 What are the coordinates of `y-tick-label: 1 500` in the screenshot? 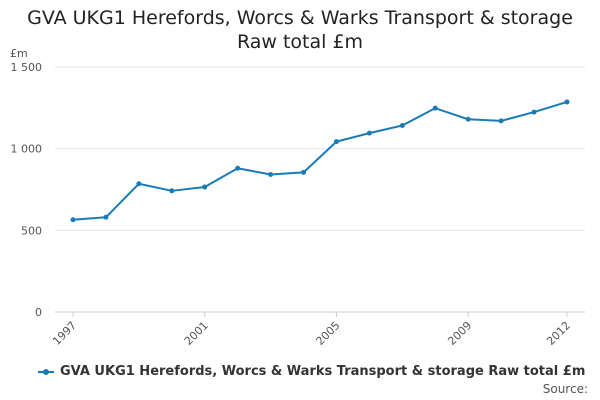 It's located at (27, 67).